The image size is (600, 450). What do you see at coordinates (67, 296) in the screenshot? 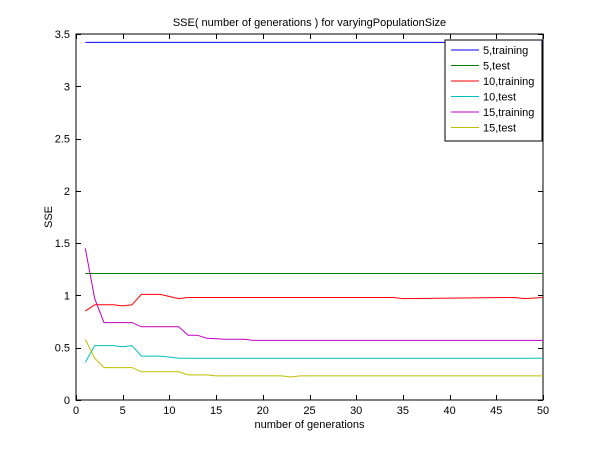
I see `y-tick-label: 1` at bounding box center [67, 296].